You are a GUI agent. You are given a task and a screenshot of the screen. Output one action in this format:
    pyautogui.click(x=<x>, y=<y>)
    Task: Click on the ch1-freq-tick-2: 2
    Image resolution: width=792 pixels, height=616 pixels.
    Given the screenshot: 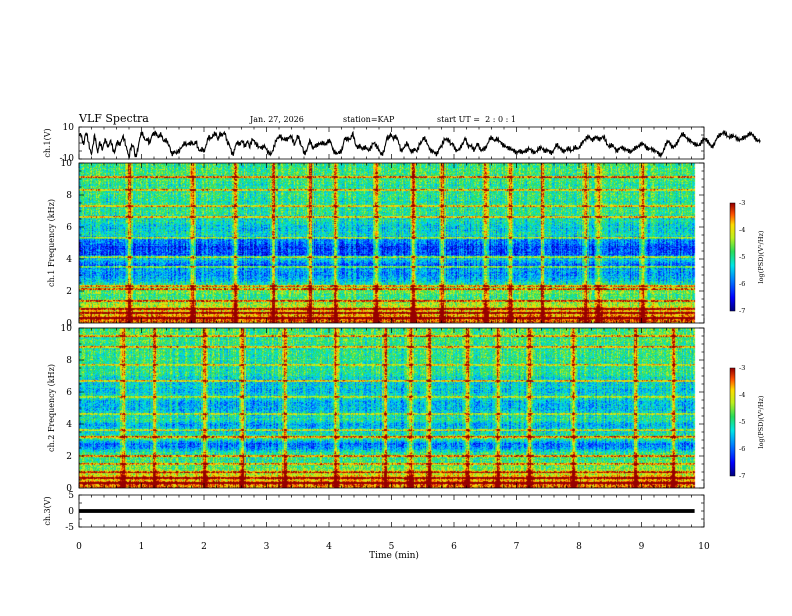 What is the action you would take?
    pyautogui.click(x=69, y=292)
    